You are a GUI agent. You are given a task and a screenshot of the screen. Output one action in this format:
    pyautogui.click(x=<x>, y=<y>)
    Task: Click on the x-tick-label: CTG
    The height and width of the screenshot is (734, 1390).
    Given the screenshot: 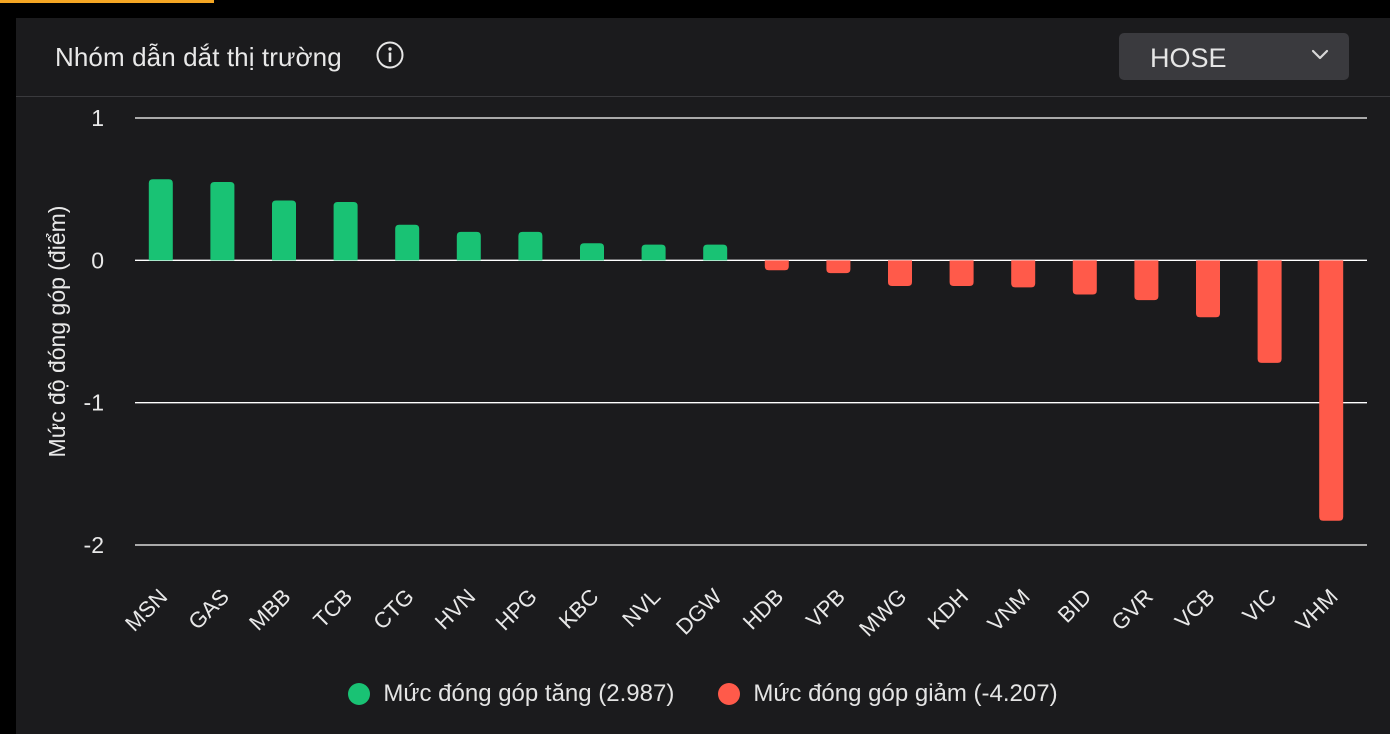 What is the action you would take?
    pyautogui.click(x=393, y=609)
    